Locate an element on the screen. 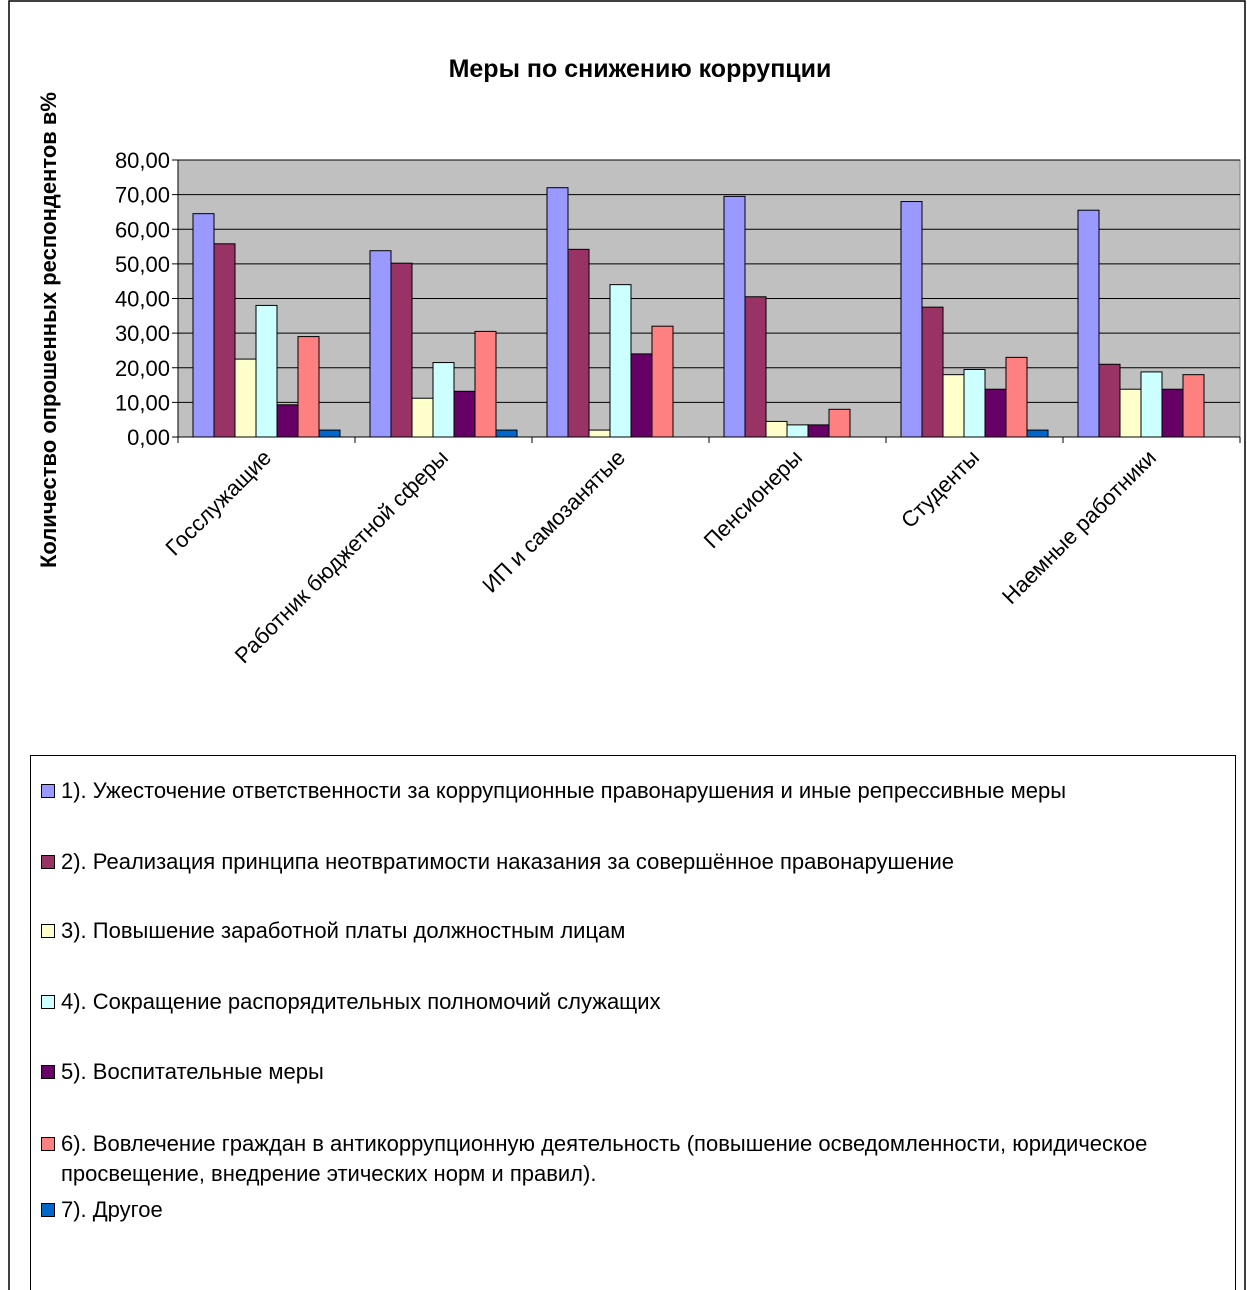  y-tick-label: 40,00 is located at coordinates (142, 299).